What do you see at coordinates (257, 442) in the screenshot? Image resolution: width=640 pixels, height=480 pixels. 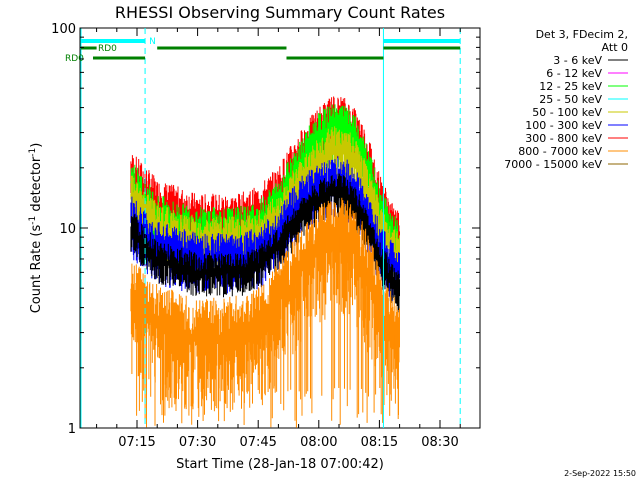 I see `x-tick-label: 07:45` at bounding box center [257, 442].